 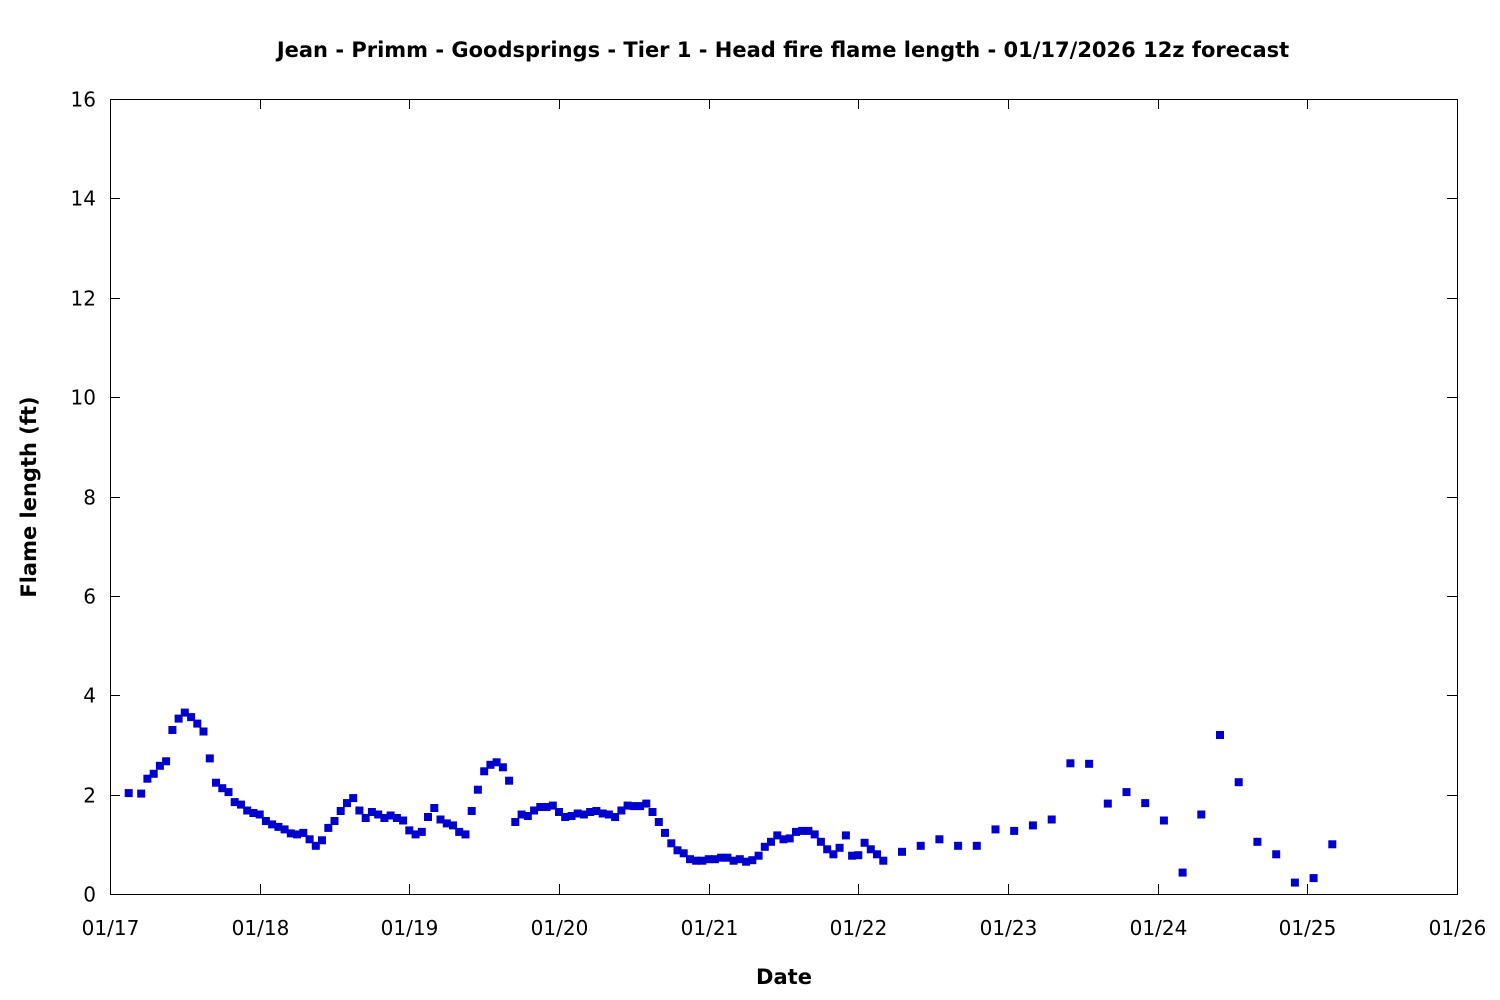 I want to click on data-points, so click(x=730, y=797).